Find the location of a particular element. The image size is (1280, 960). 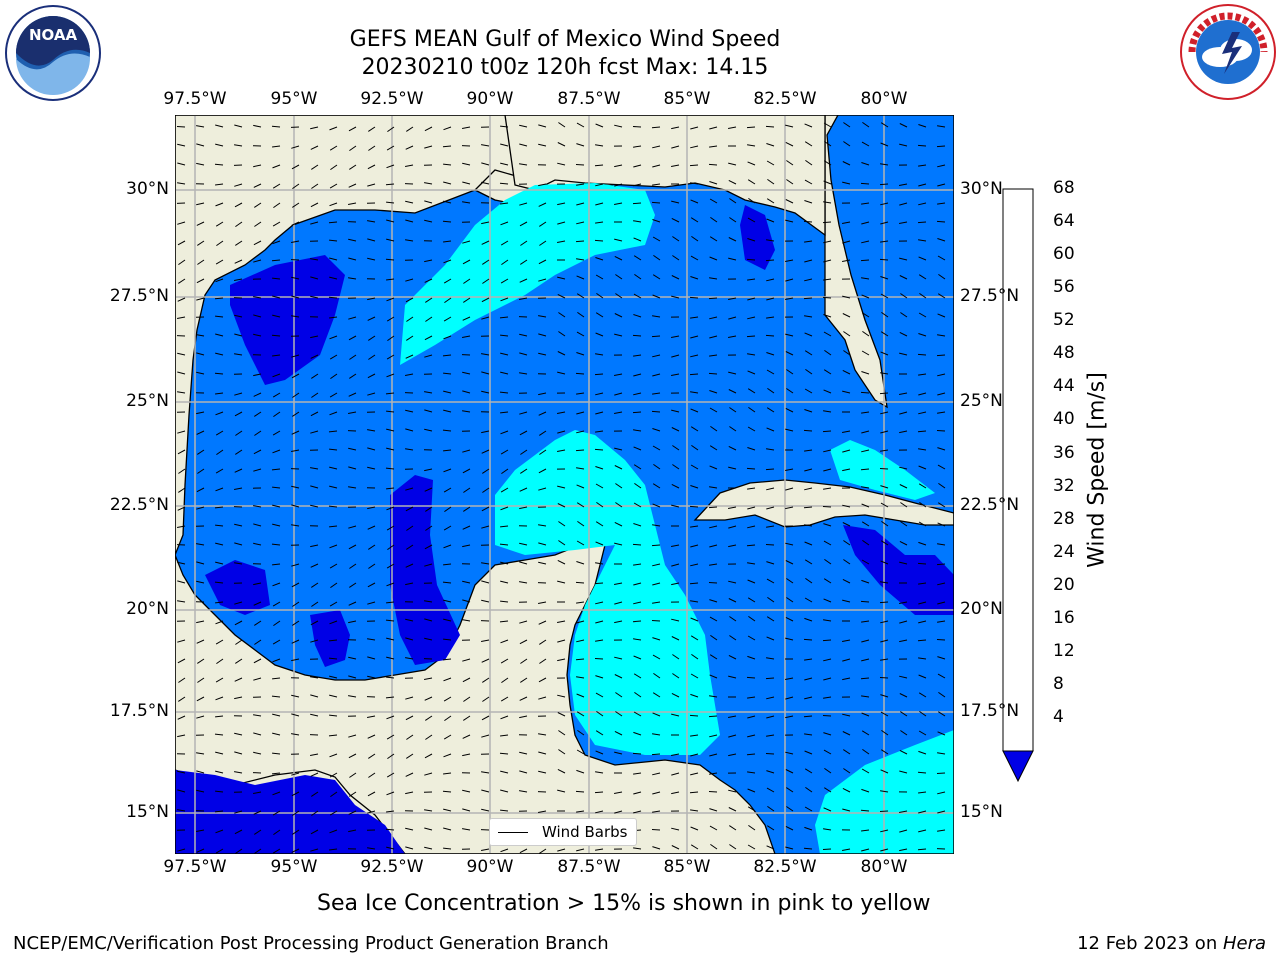

lon-label-bottom: 85°W is located at coordinates (687, 867).